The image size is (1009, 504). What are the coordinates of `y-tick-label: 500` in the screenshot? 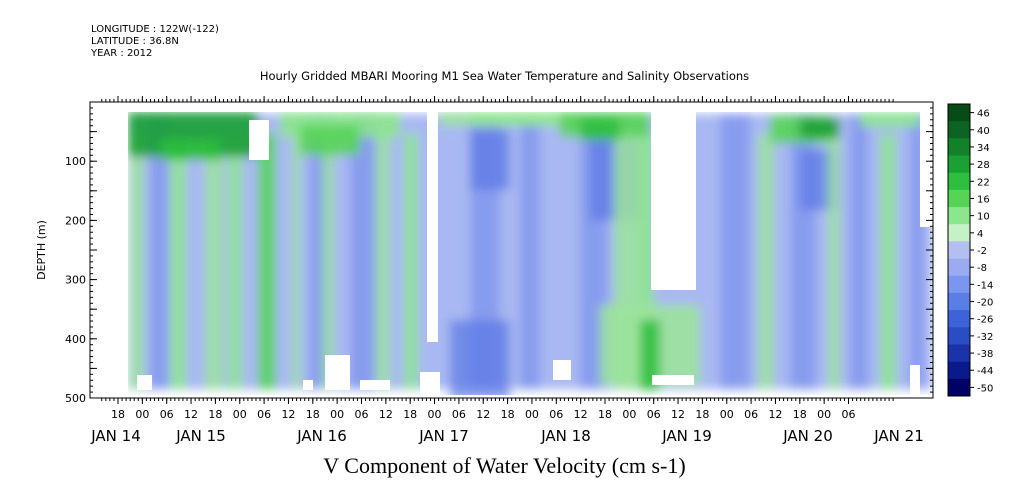 It's located at (75, 398).